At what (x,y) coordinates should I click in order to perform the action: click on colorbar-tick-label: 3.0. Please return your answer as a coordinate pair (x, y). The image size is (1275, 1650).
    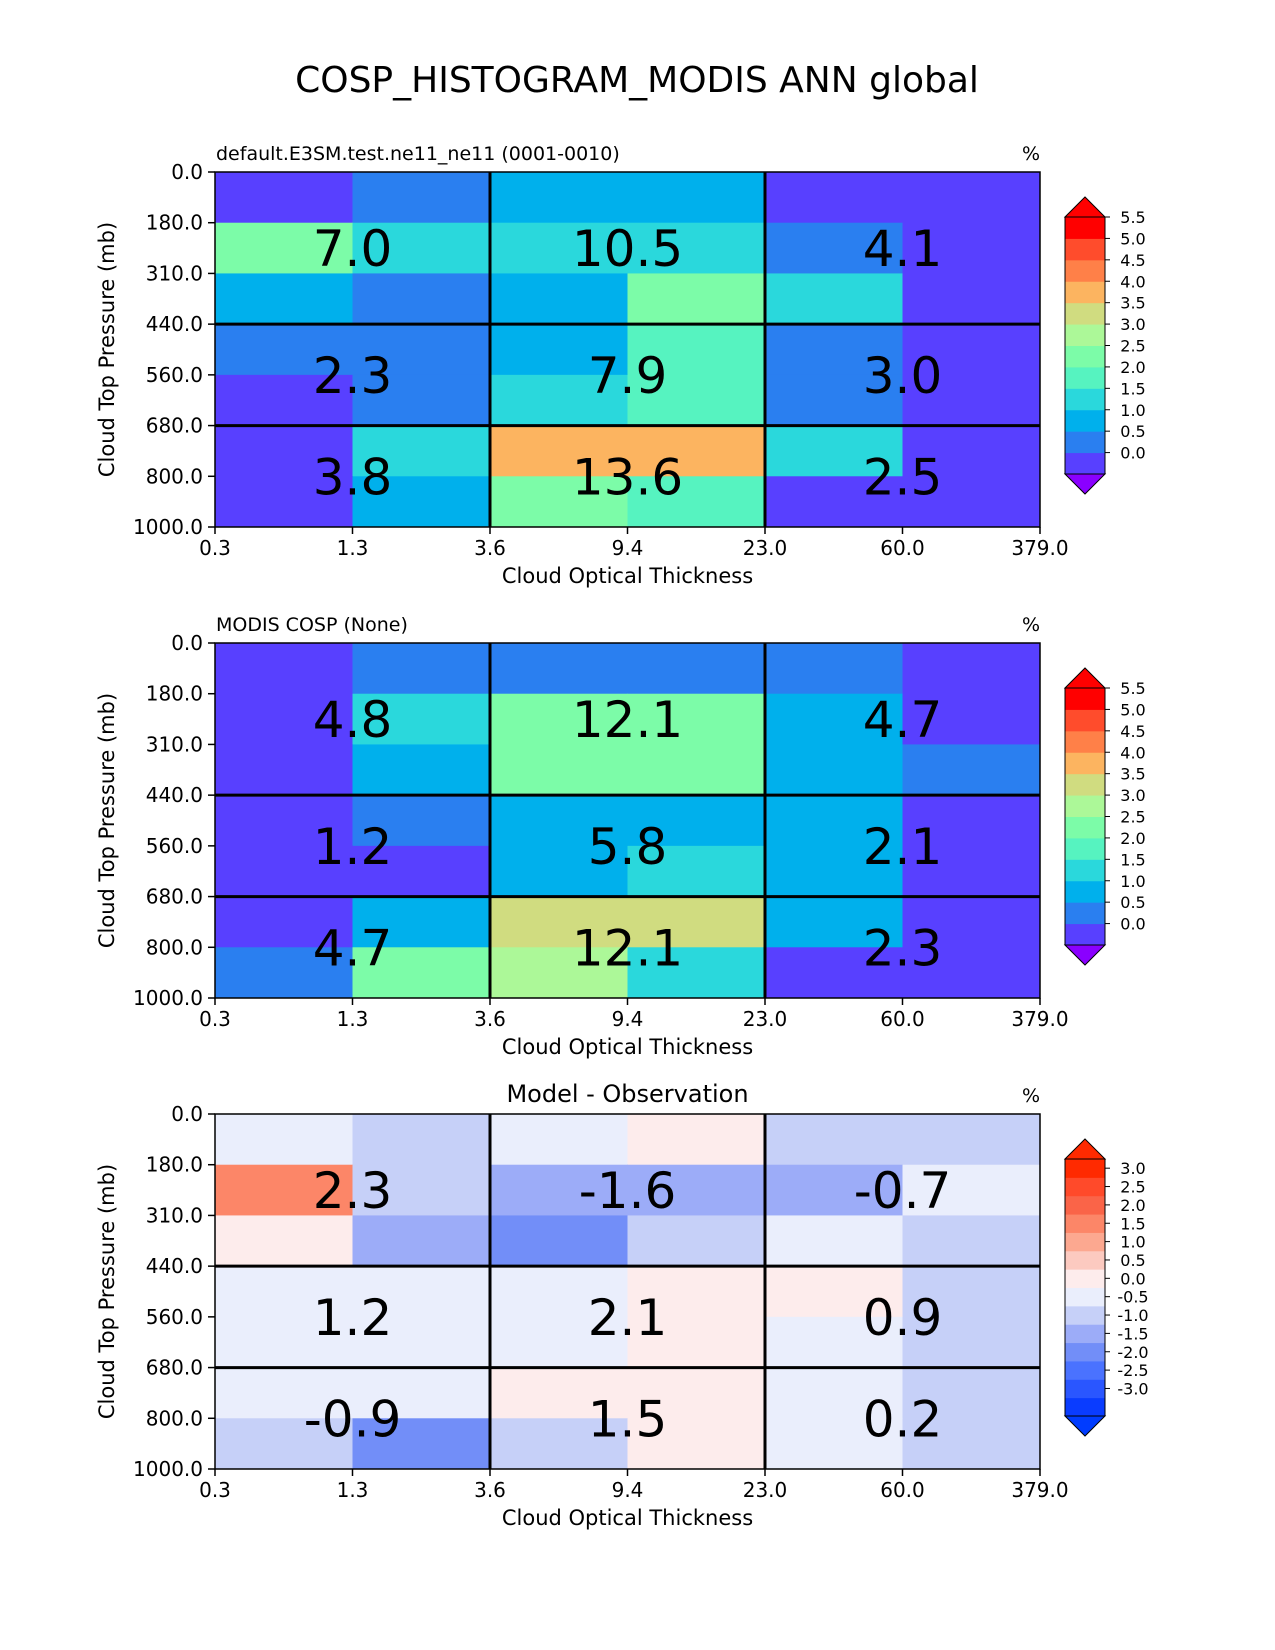
    Looking at the image, I should click on (1132, 1168).